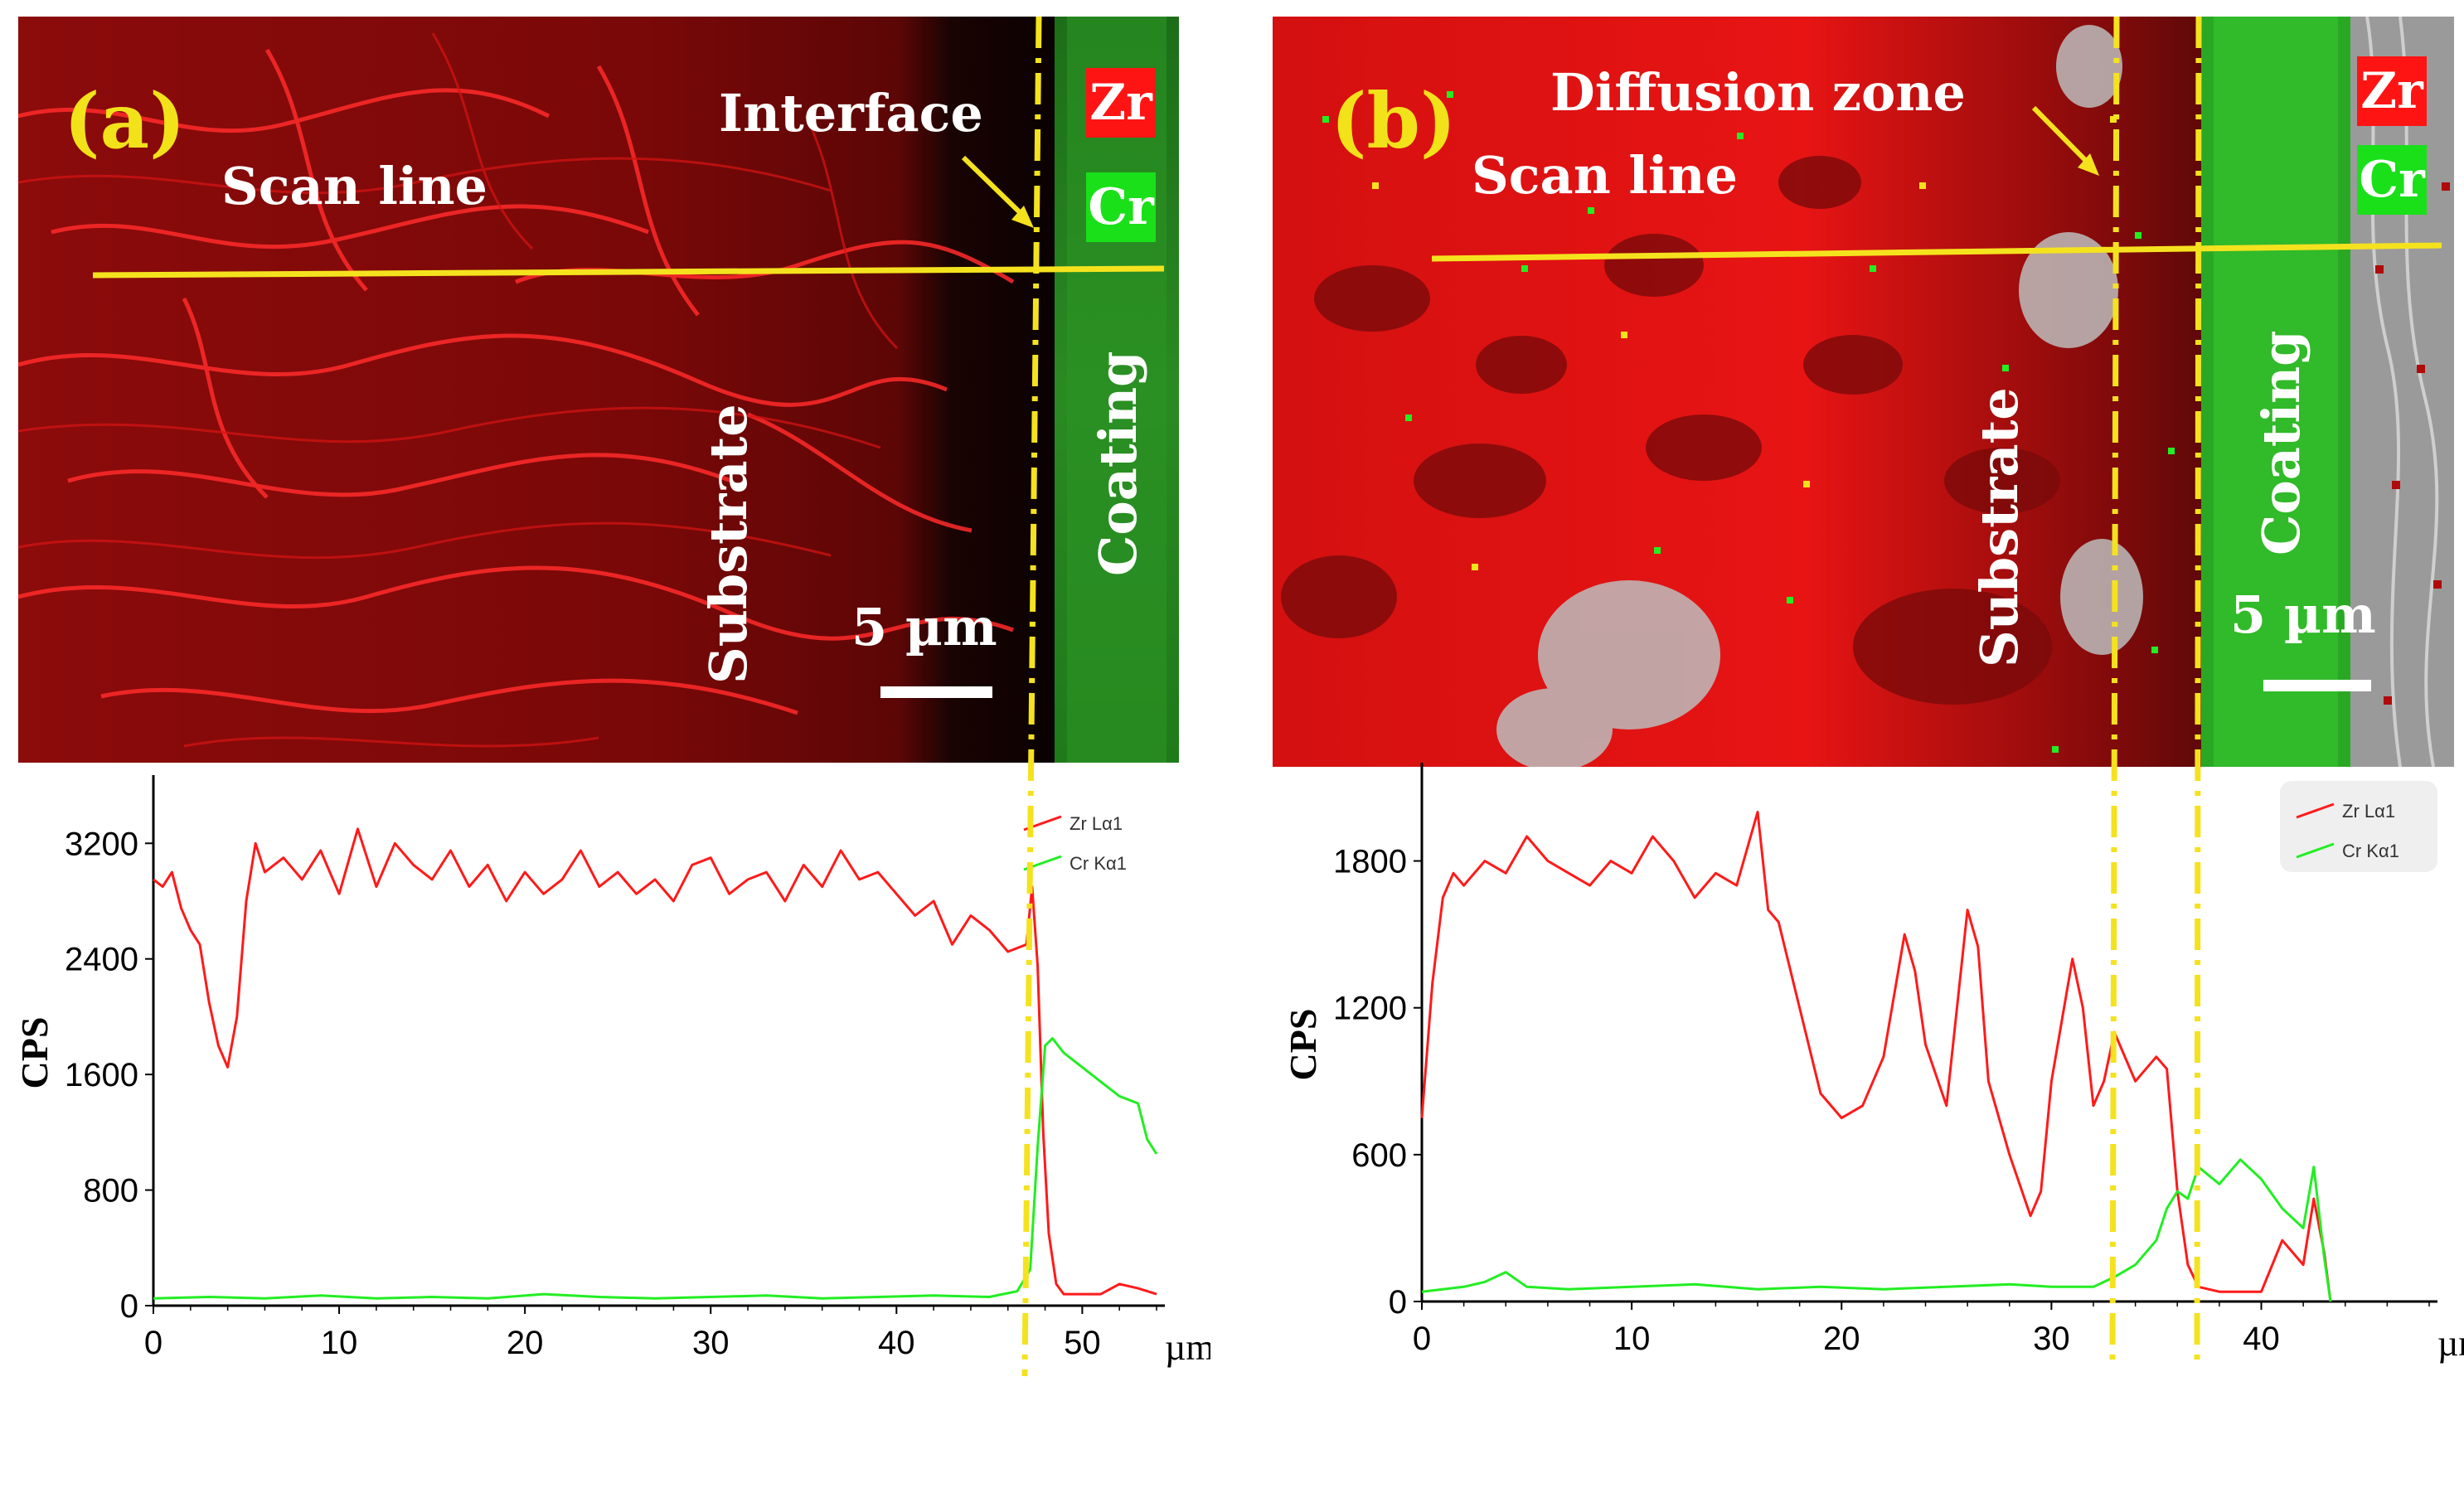 The image size is (2464, 1493). Describe the element at coordinates (102, 960) in the screenshot. I see `y-tick-label: 2400` at that location.